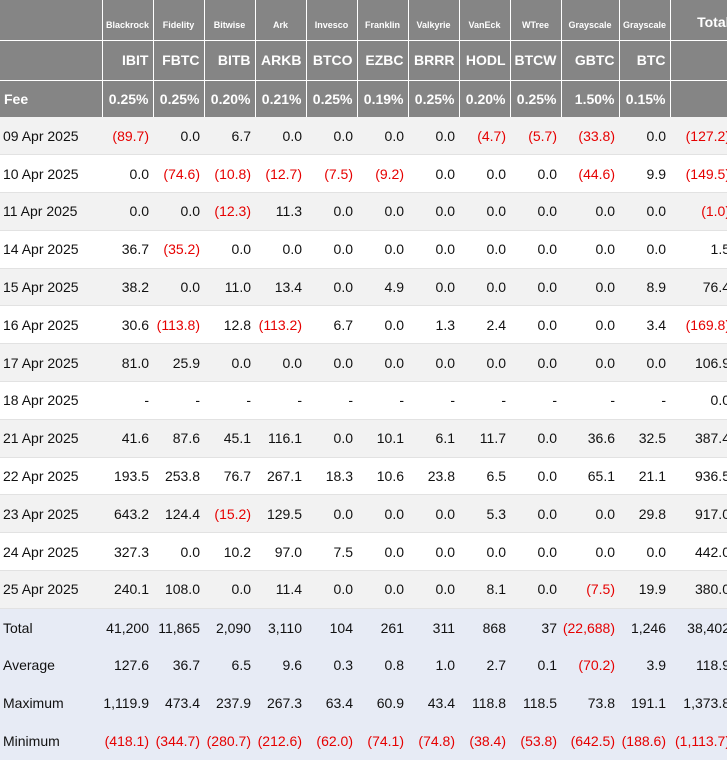  I want to click on flow-cell: 129.5, so click(280, 514).